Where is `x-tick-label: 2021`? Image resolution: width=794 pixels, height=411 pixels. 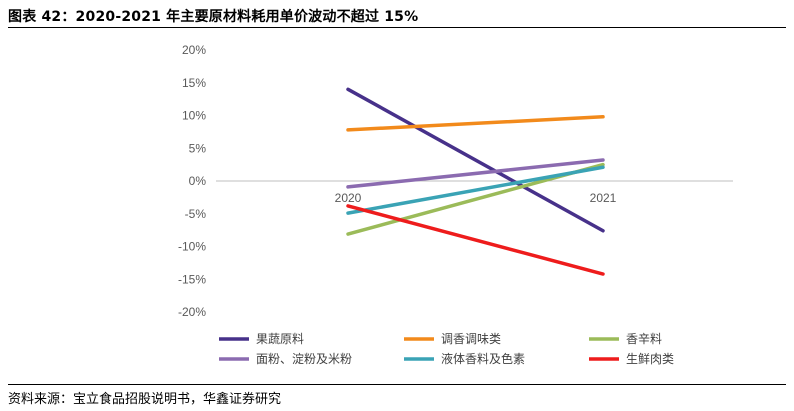
x-tick-label: 2021 is located at coordinates (603, 198).